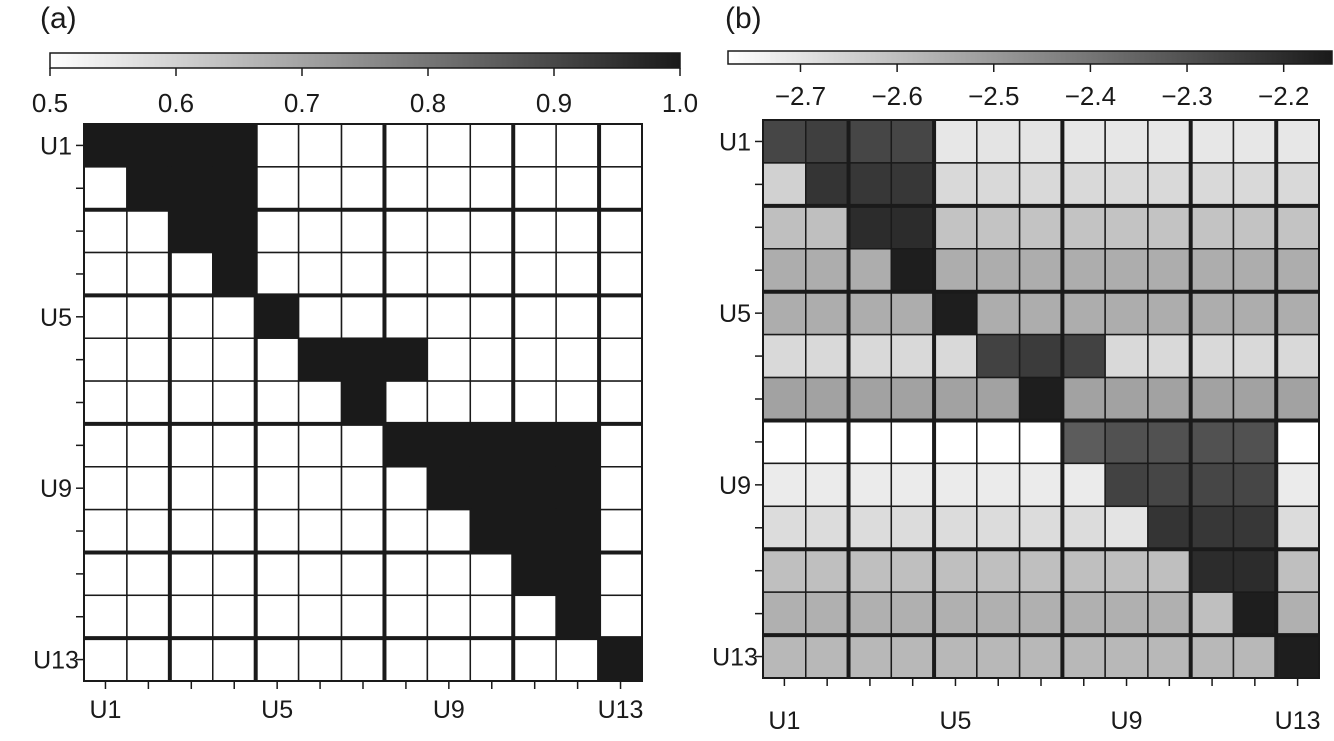  I want to click on heatmap-cell-r7-c13, so click(1297, 399).